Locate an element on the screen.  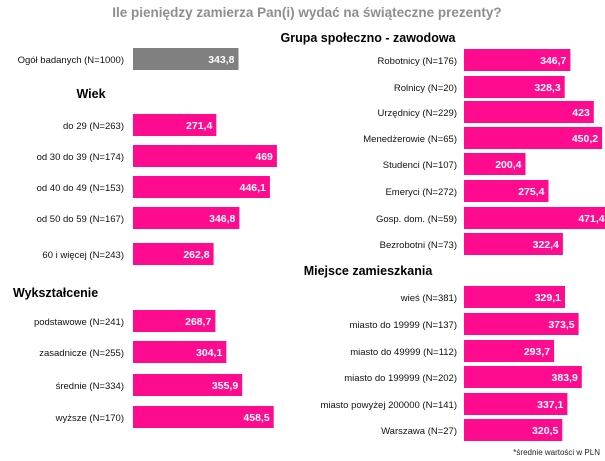
data-label: 200,4 is located at coordinates (508, 165).